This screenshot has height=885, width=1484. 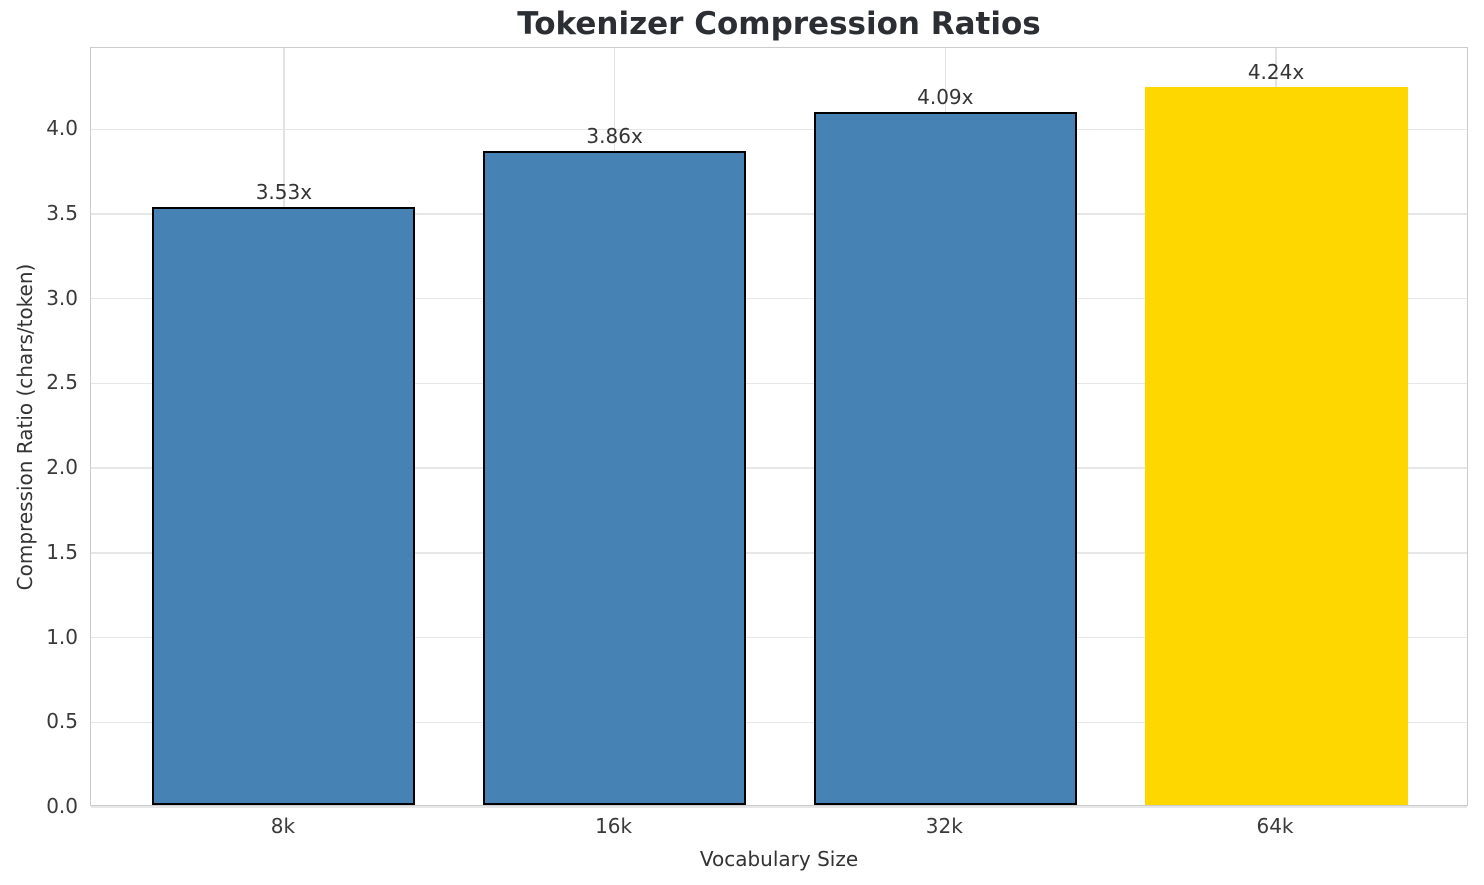 I want to click on y-tick-label: 3.5, so click(x=62, y=213).